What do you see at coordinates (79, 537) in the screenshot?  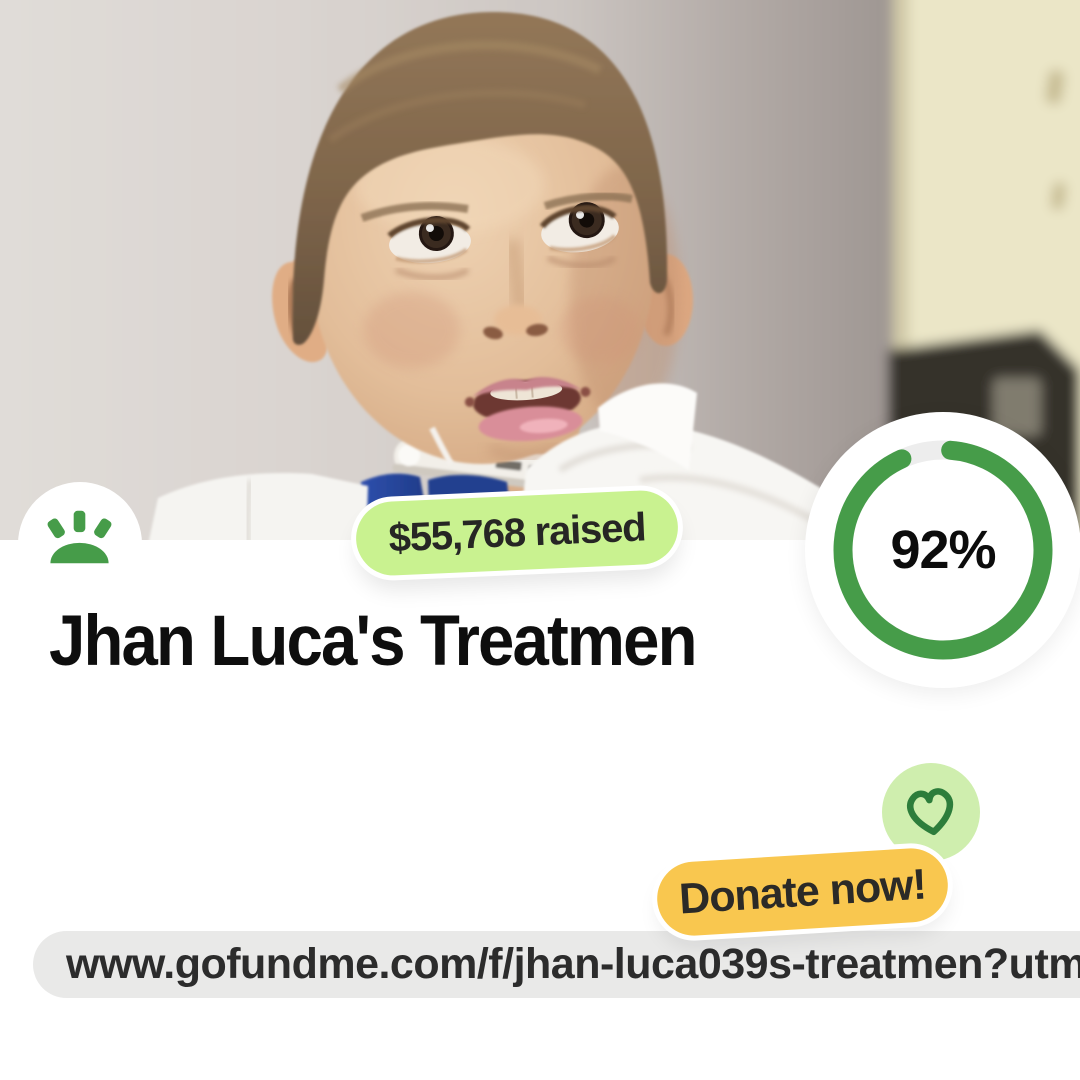 I see `sunrise-logo-icon` at bounding box center [79, 537].